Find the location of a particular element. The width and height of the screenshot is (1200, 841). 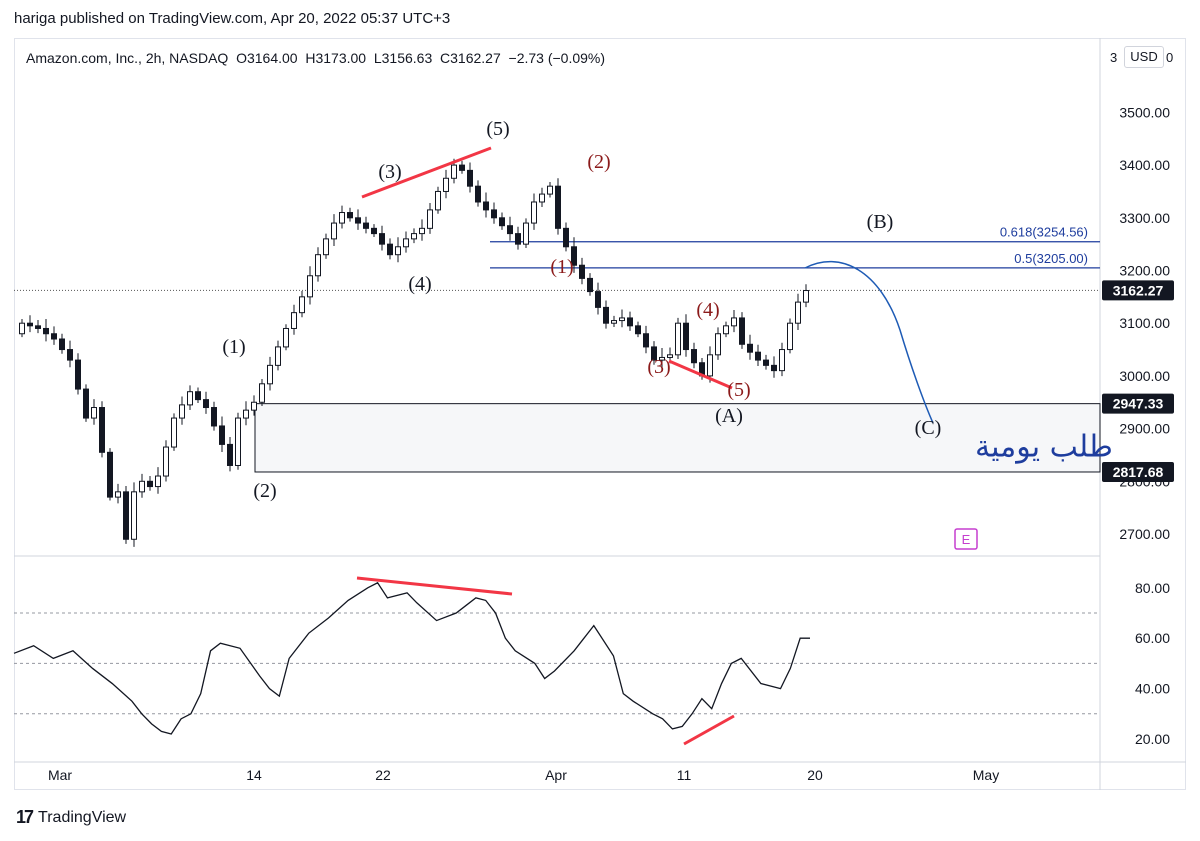

wave-label-major-2: (3) is located at coordinates (389, 172).